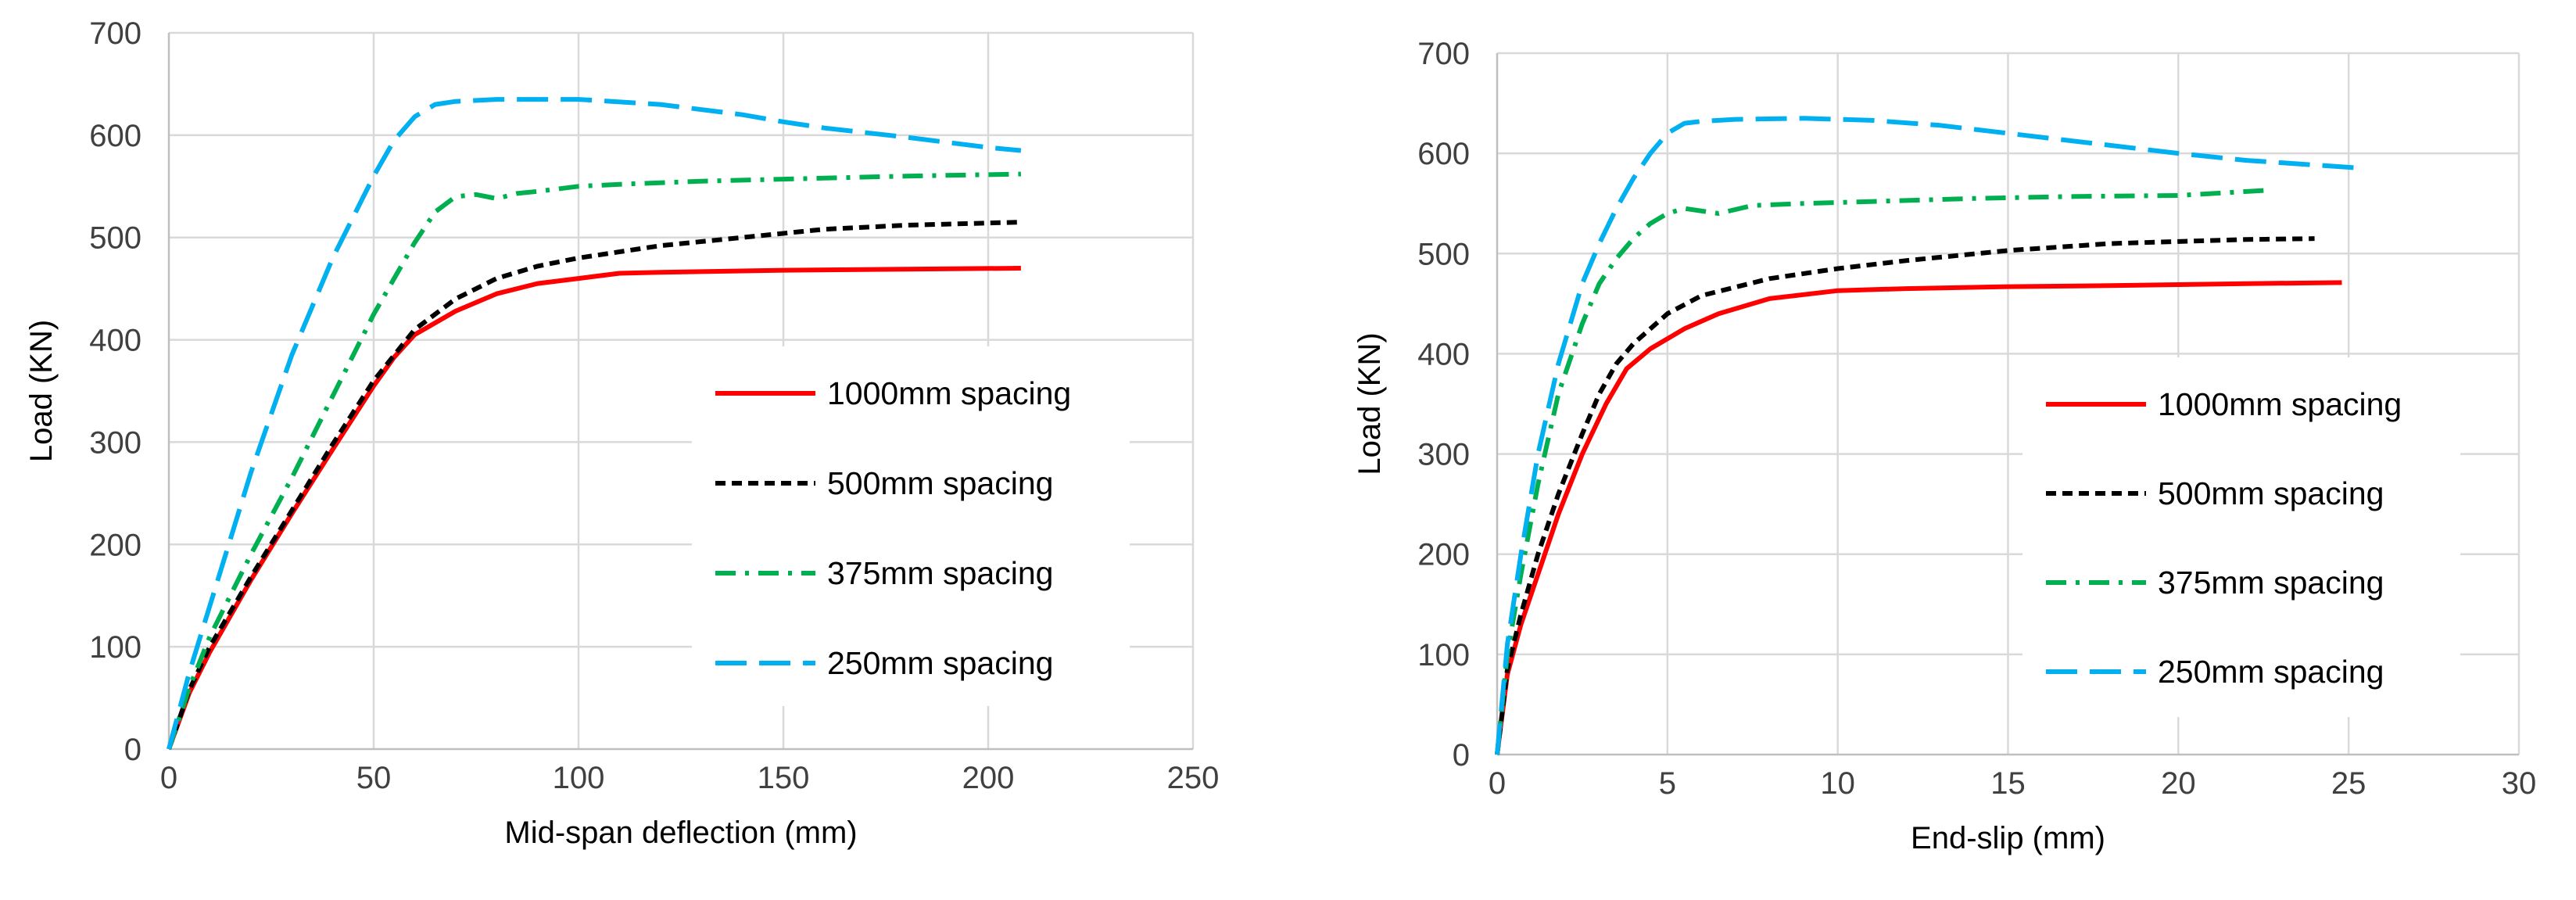 This screenshot has width=2576, height=900. I want to click on x-tick-label: 20, so click(2178, 783).